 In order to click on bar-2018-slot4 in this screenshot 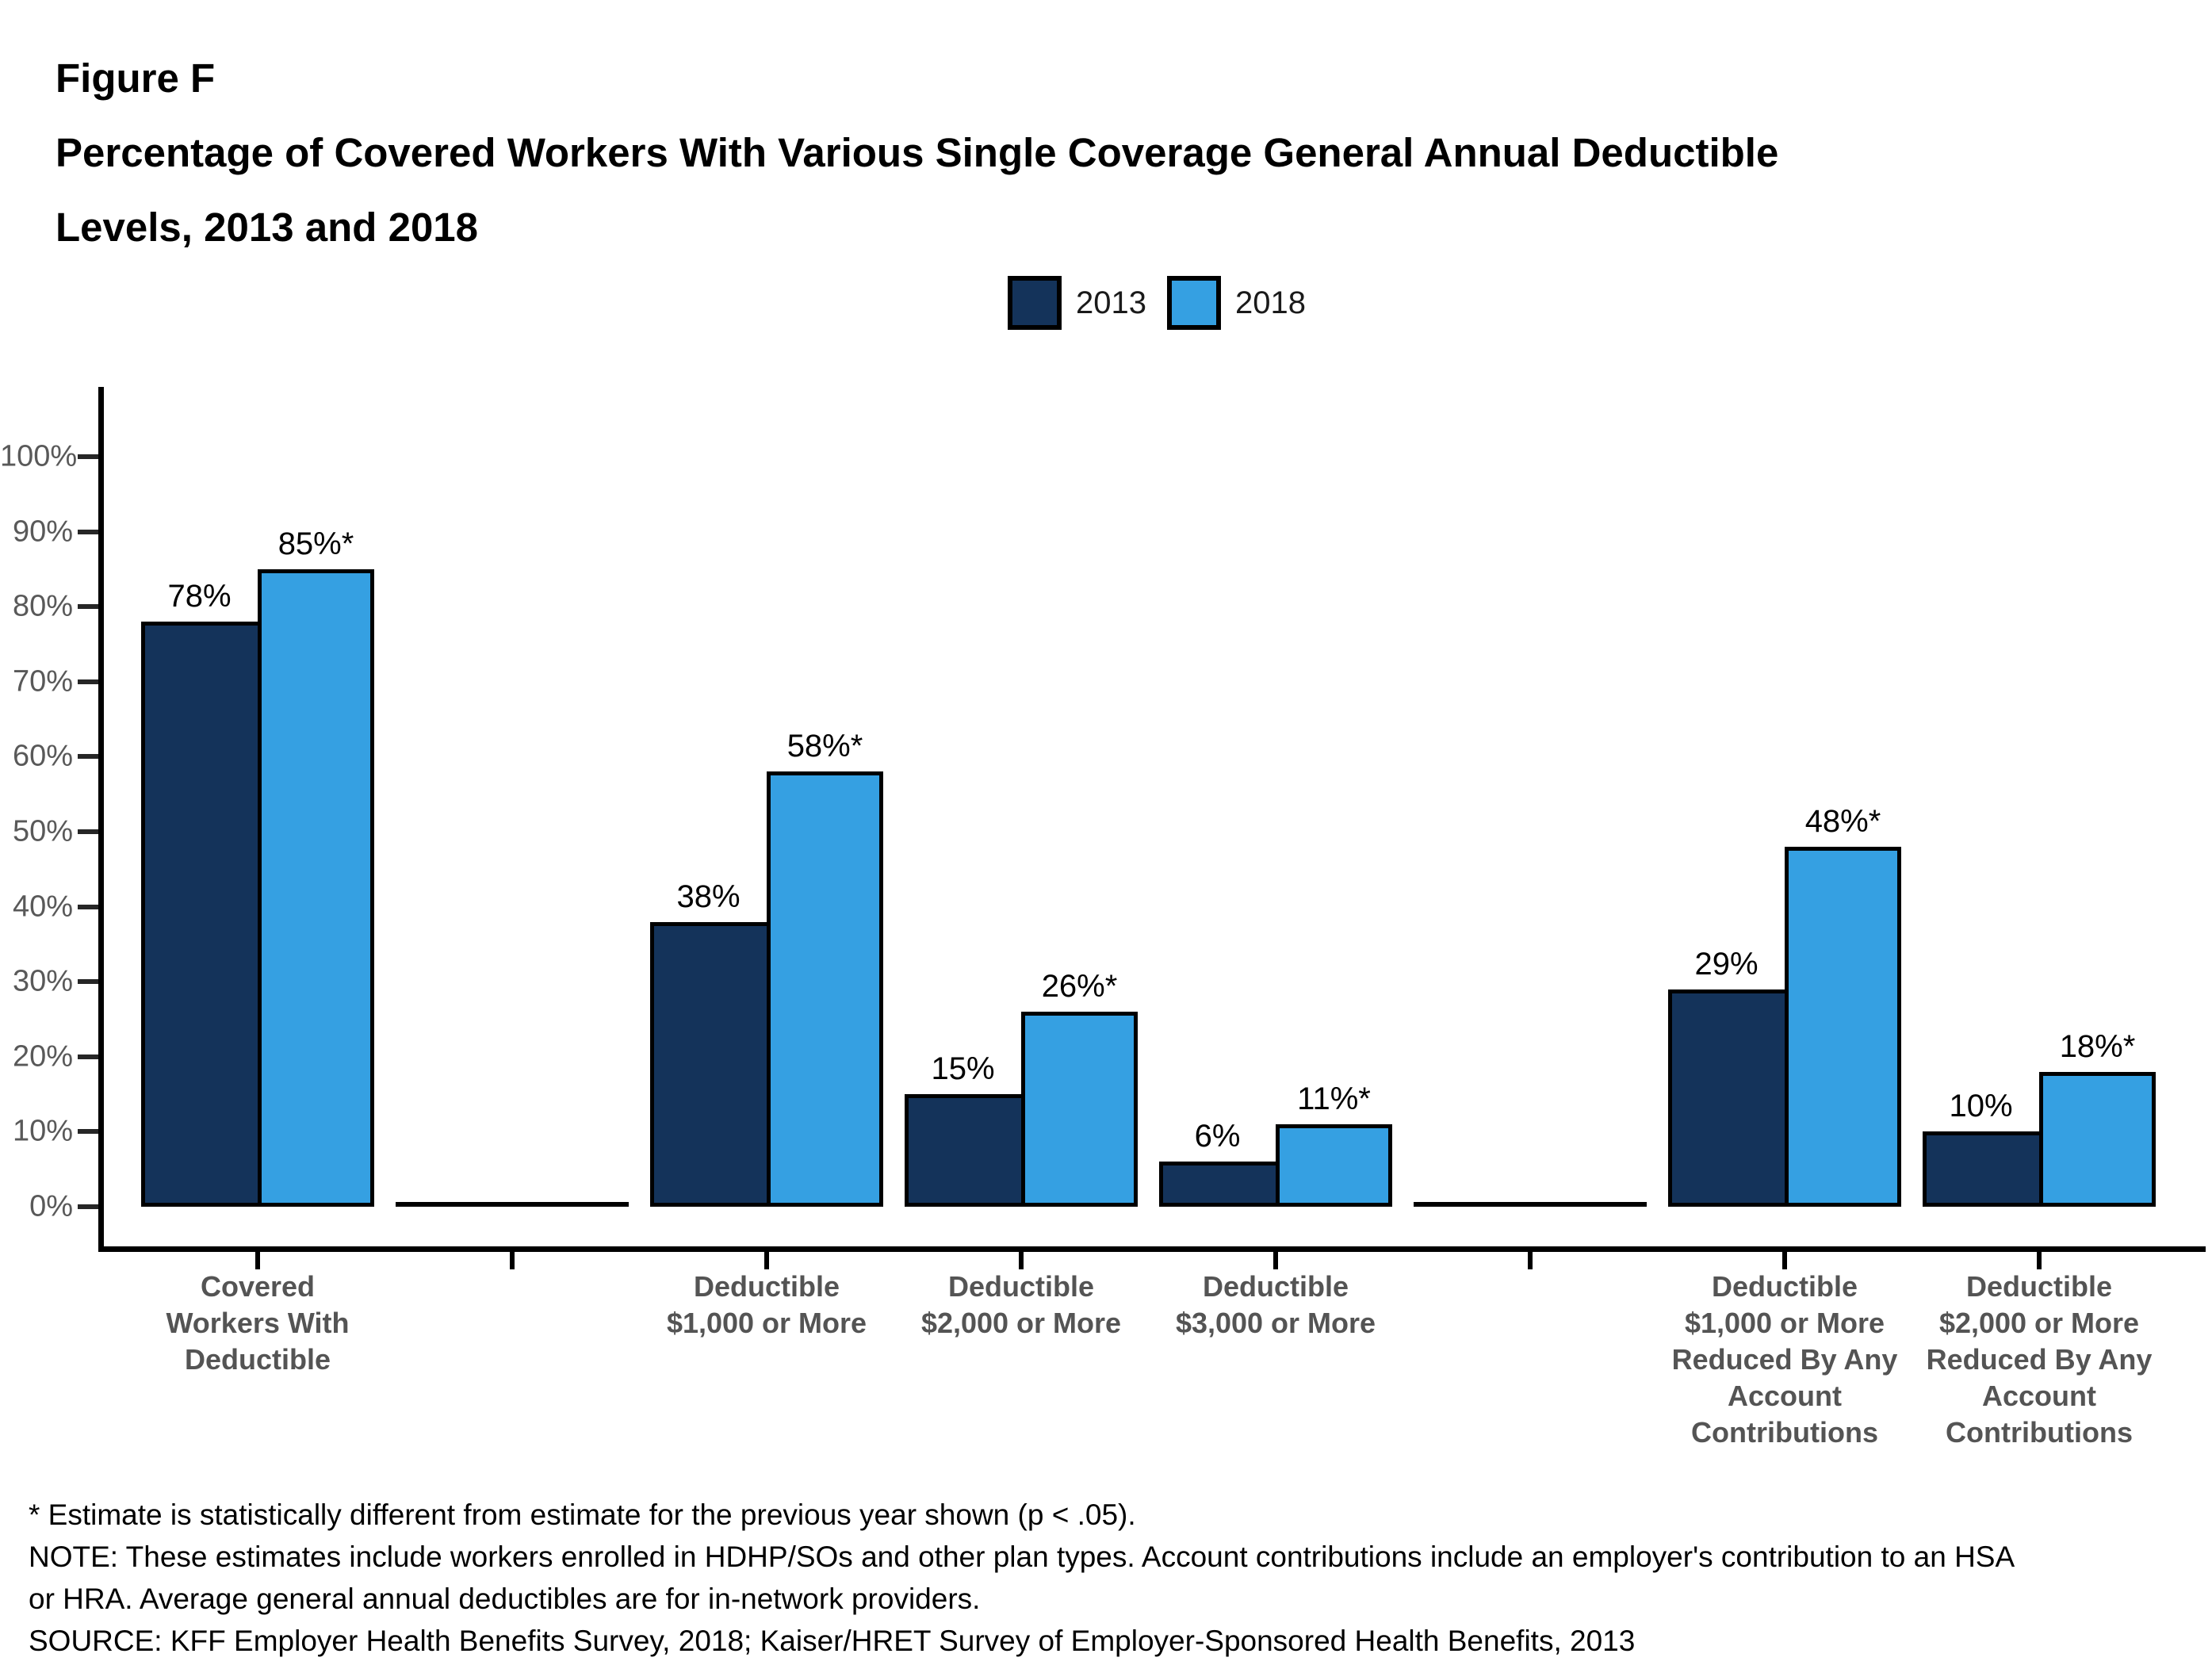, I will do `click(1334, 1165)`.